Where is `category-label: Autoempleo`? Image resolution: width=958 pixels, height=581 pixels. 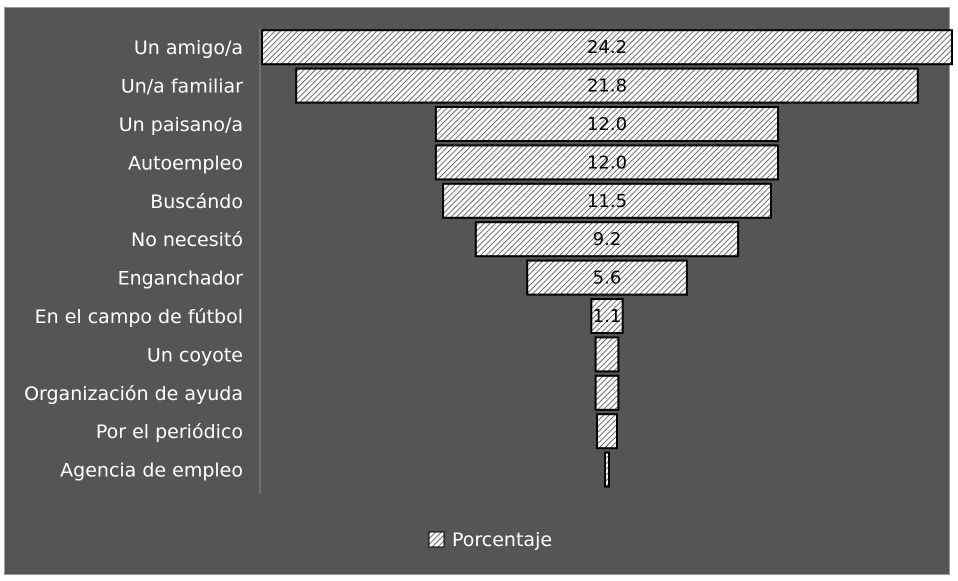 category-label: Autoempleo is located at coordinates (185, 163).